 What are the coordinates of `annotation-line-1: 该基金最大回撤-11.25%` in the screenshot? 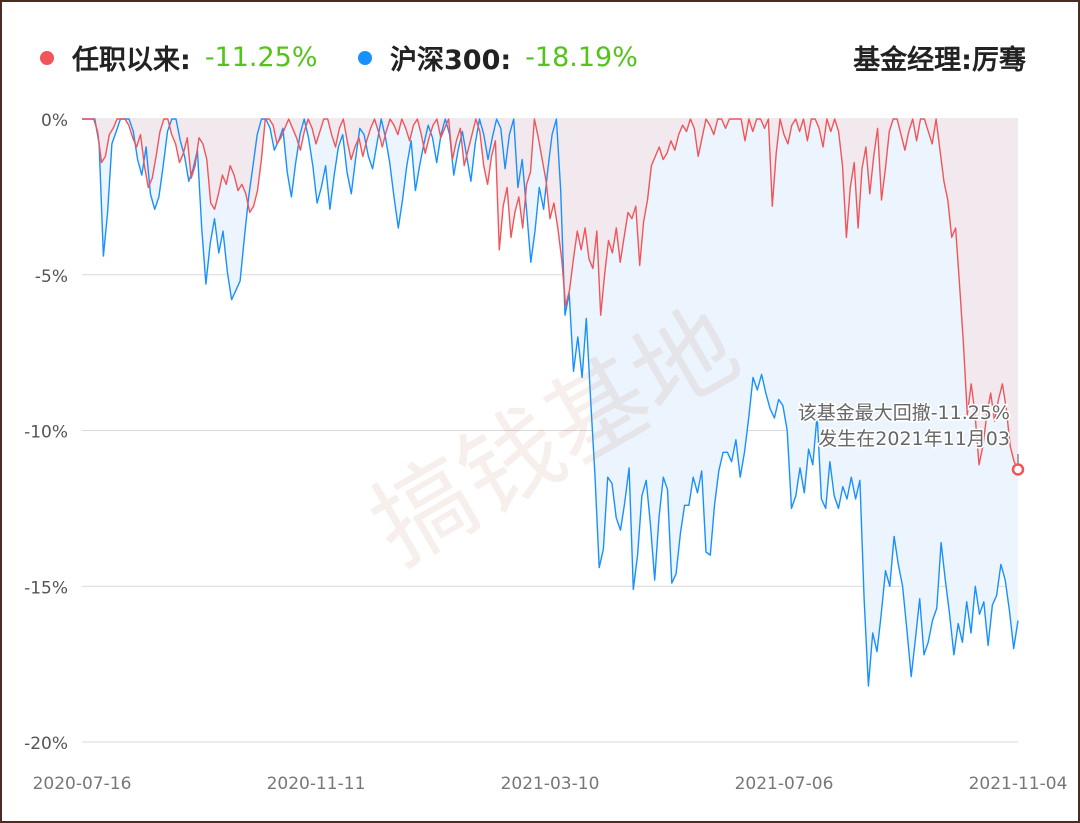 It's located at (904, 413).